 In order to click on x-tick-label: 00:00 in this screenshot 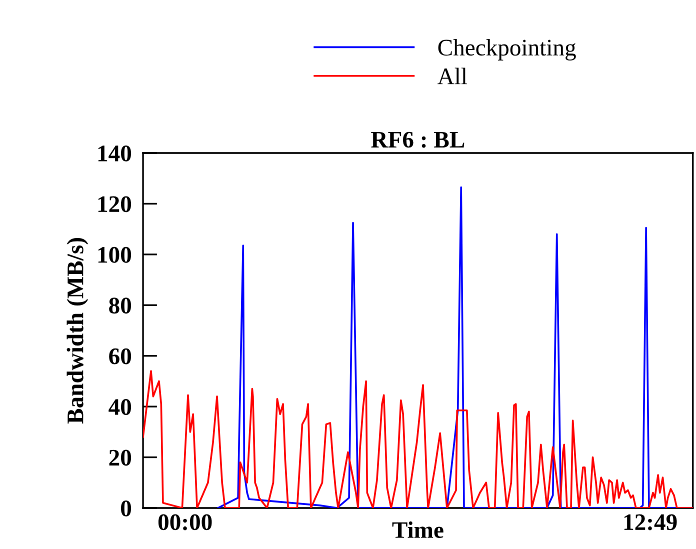, I will do `click(185, 522)`.